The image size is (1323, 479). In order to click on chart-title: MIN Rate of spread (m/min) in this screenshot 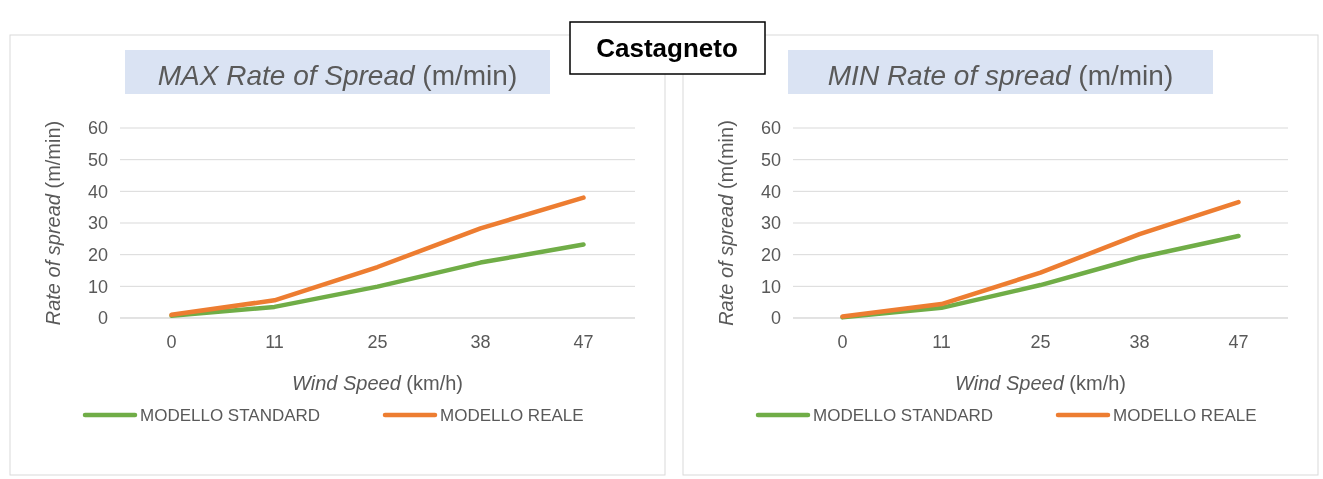, I will do `click(1000, 75)`.